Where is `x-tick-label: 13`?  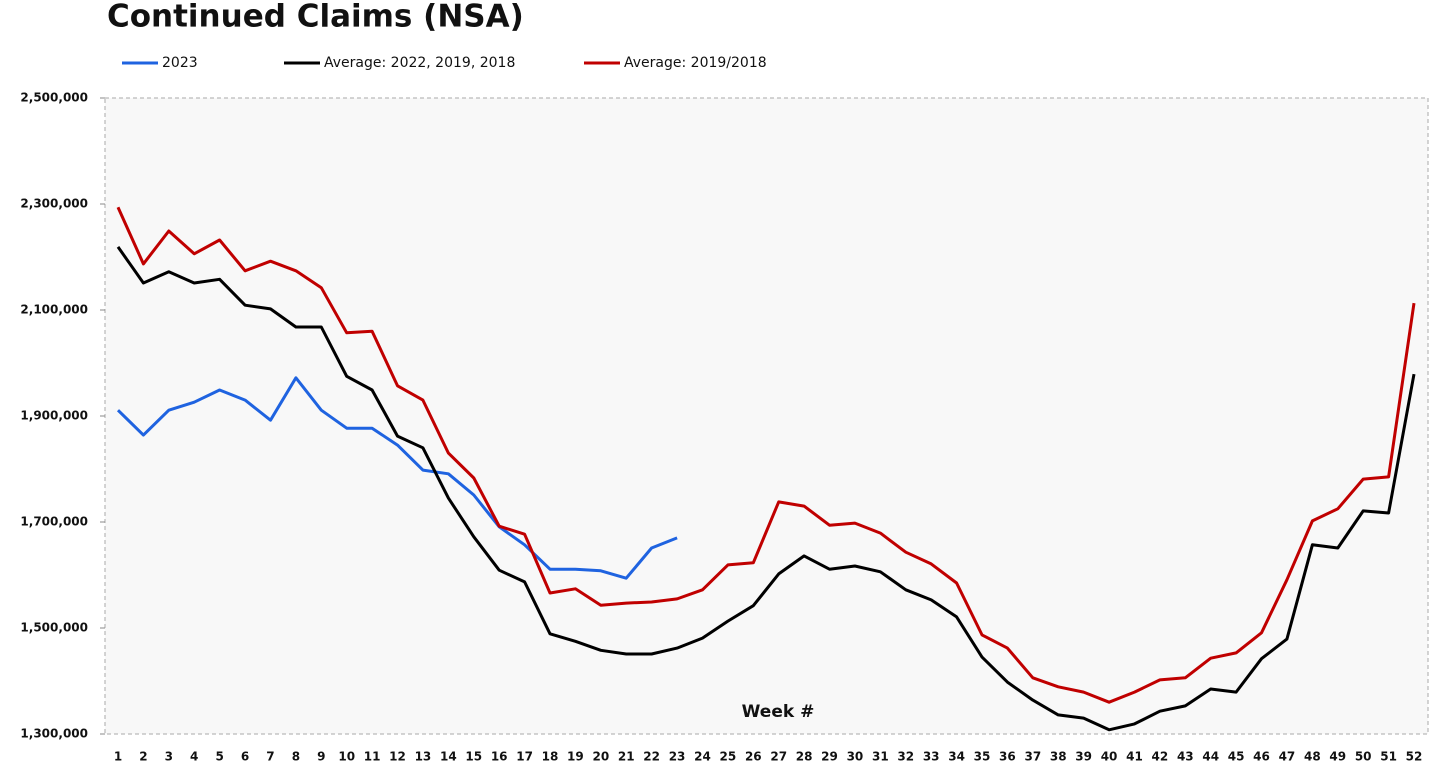
x-tick-label: 13 is located at coordinates (423, 757).